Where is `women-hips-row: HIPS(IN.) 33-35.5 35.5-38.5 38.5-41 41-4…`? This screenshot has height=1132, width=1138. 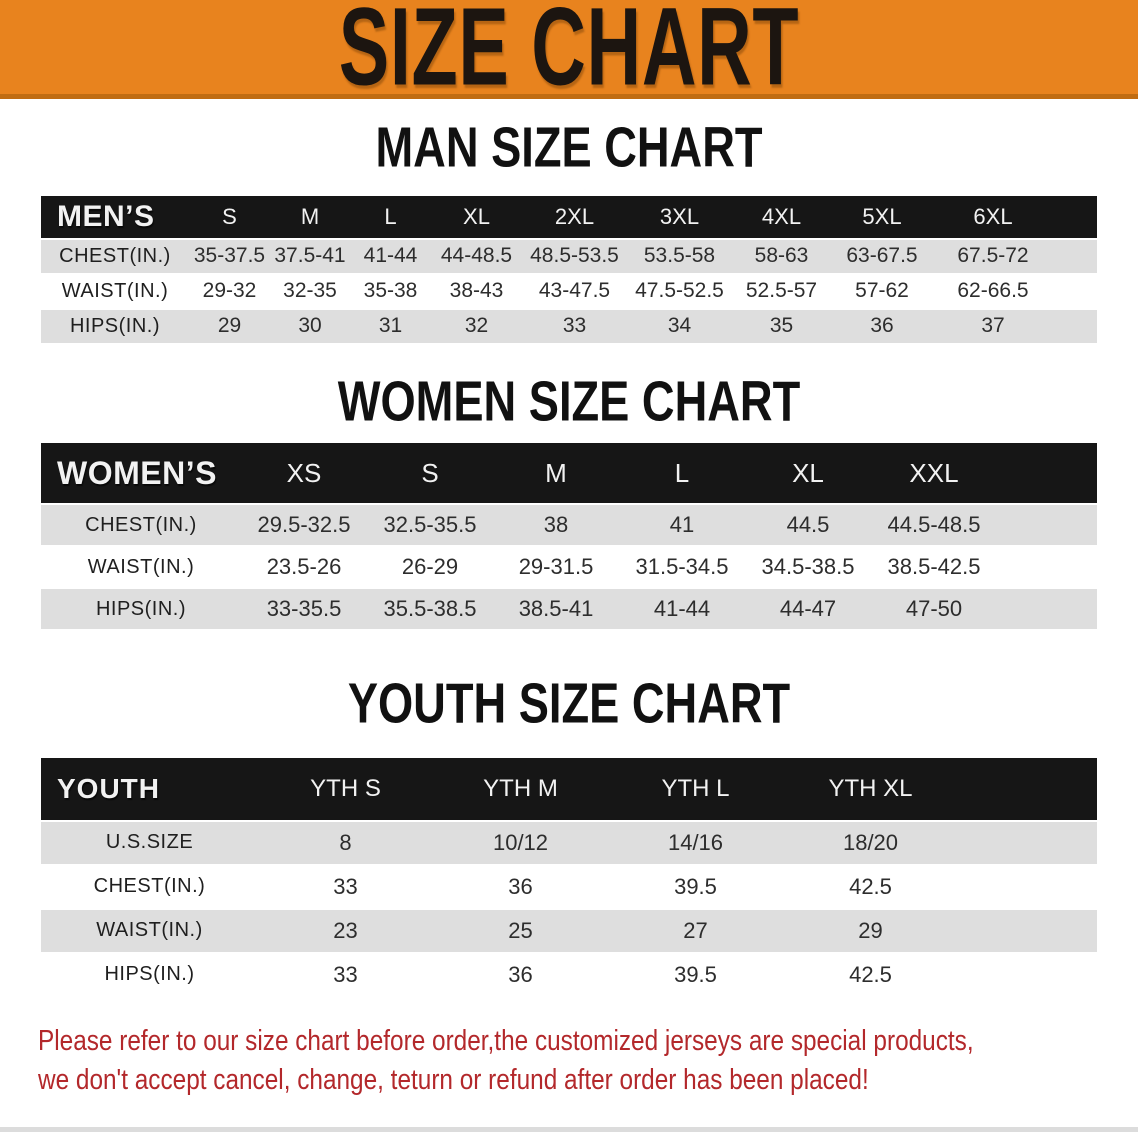 women-hips-row: HIPS(IN.) 33-35.5 35.5-38.5 38.5-41 41-4… is located at coordinates (569, 609).